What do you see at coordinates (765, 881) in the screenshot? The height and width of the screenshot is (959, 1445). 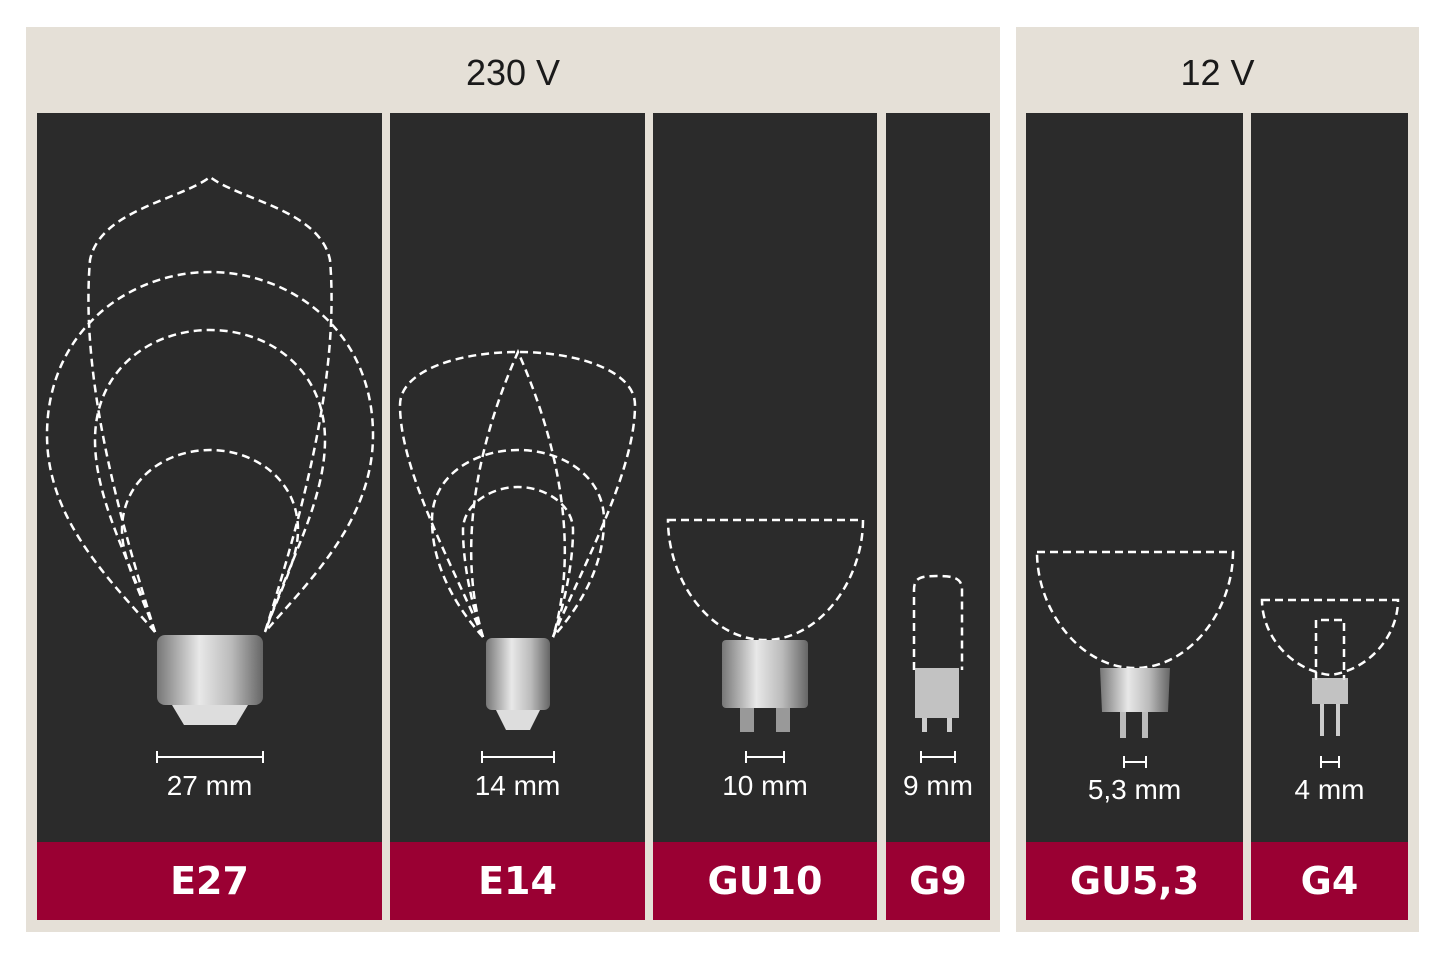 I see `label-gu10: GU10` at bounding box center [765, 881].